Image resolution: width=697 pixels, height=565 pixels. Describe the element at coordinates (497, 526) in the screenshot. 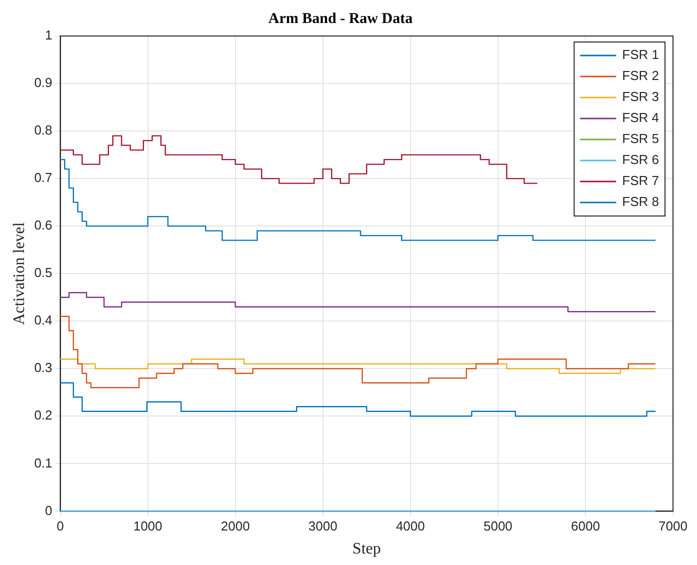

I see `x-tick-label: 5000` at that location.